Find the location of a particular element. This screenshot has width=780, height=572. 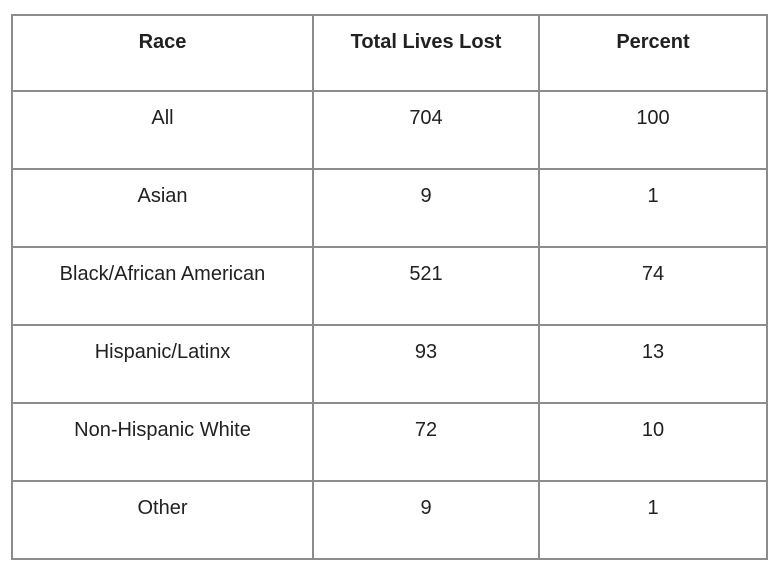

table-row: Hispanic/Latinx 93 13 is located at coordinates (389, 364).